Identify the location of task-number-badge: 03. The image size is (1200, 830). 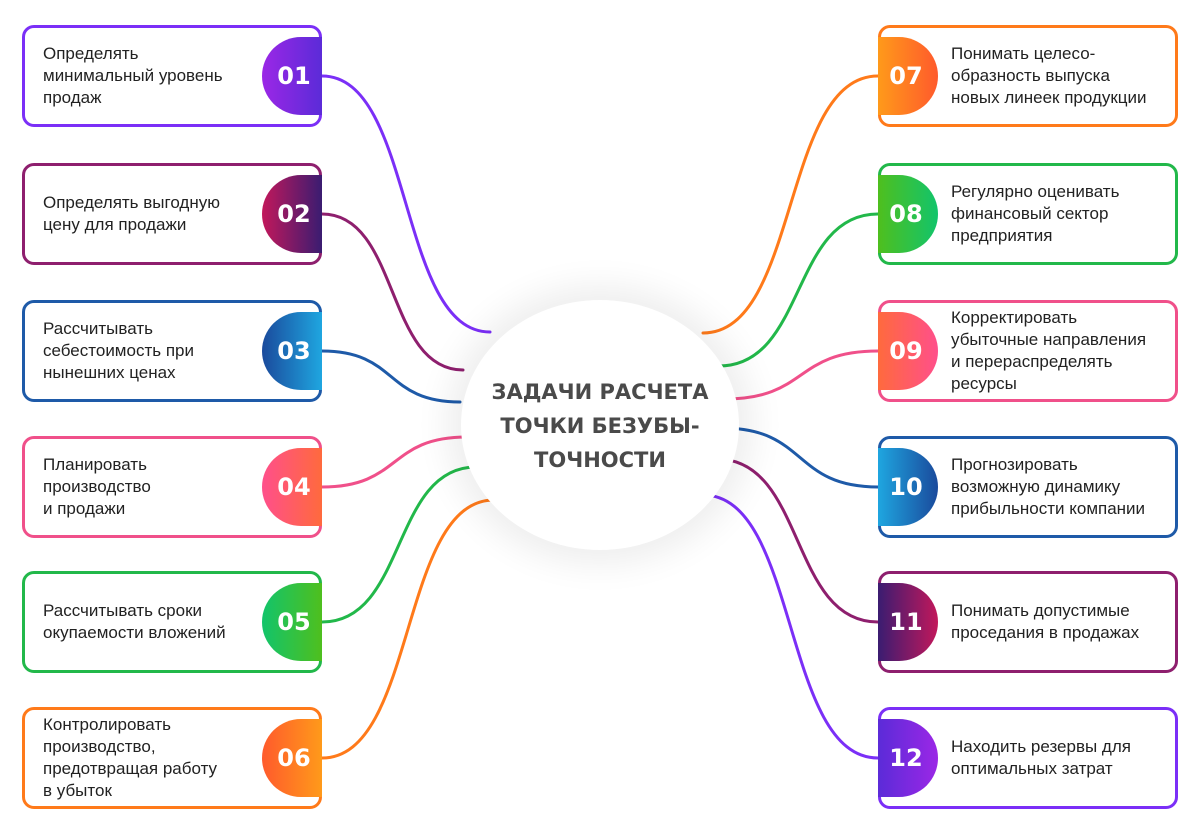
(292, 351).